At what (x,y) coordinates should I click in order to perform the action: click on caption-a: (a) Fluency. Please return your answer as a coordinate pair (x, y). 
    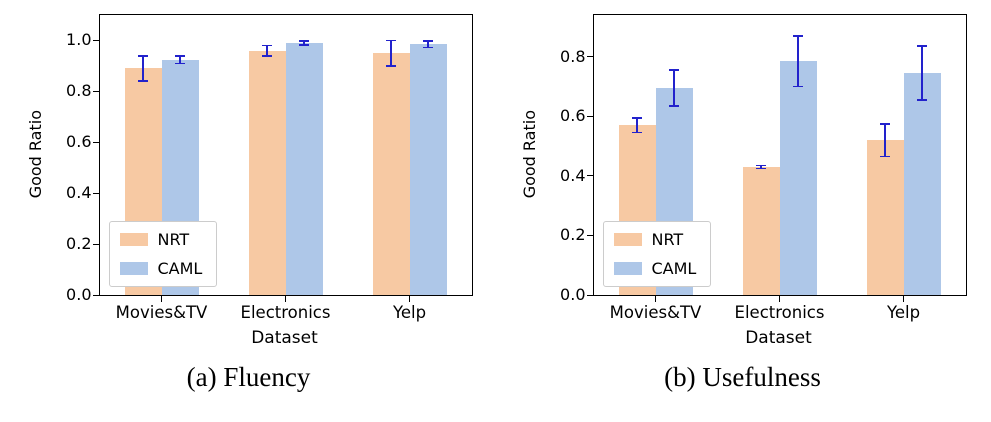
    Looking at the image, I should click on (248, 377).